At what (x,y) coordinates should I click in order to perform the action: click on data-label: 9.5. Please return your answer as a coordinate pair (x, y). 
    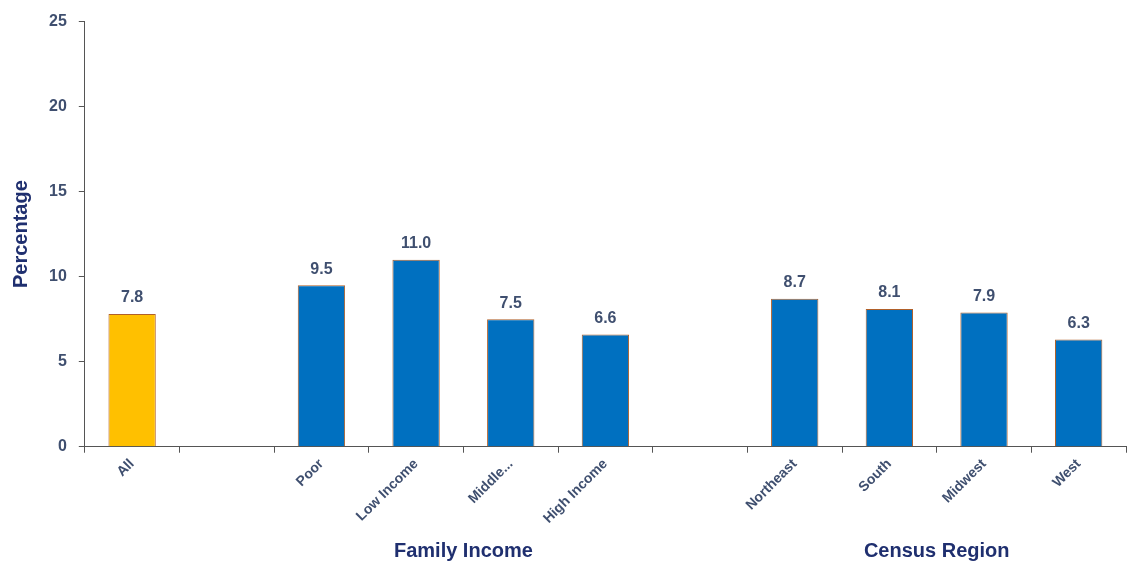
    Looking at the image, I should click on (321, 268).